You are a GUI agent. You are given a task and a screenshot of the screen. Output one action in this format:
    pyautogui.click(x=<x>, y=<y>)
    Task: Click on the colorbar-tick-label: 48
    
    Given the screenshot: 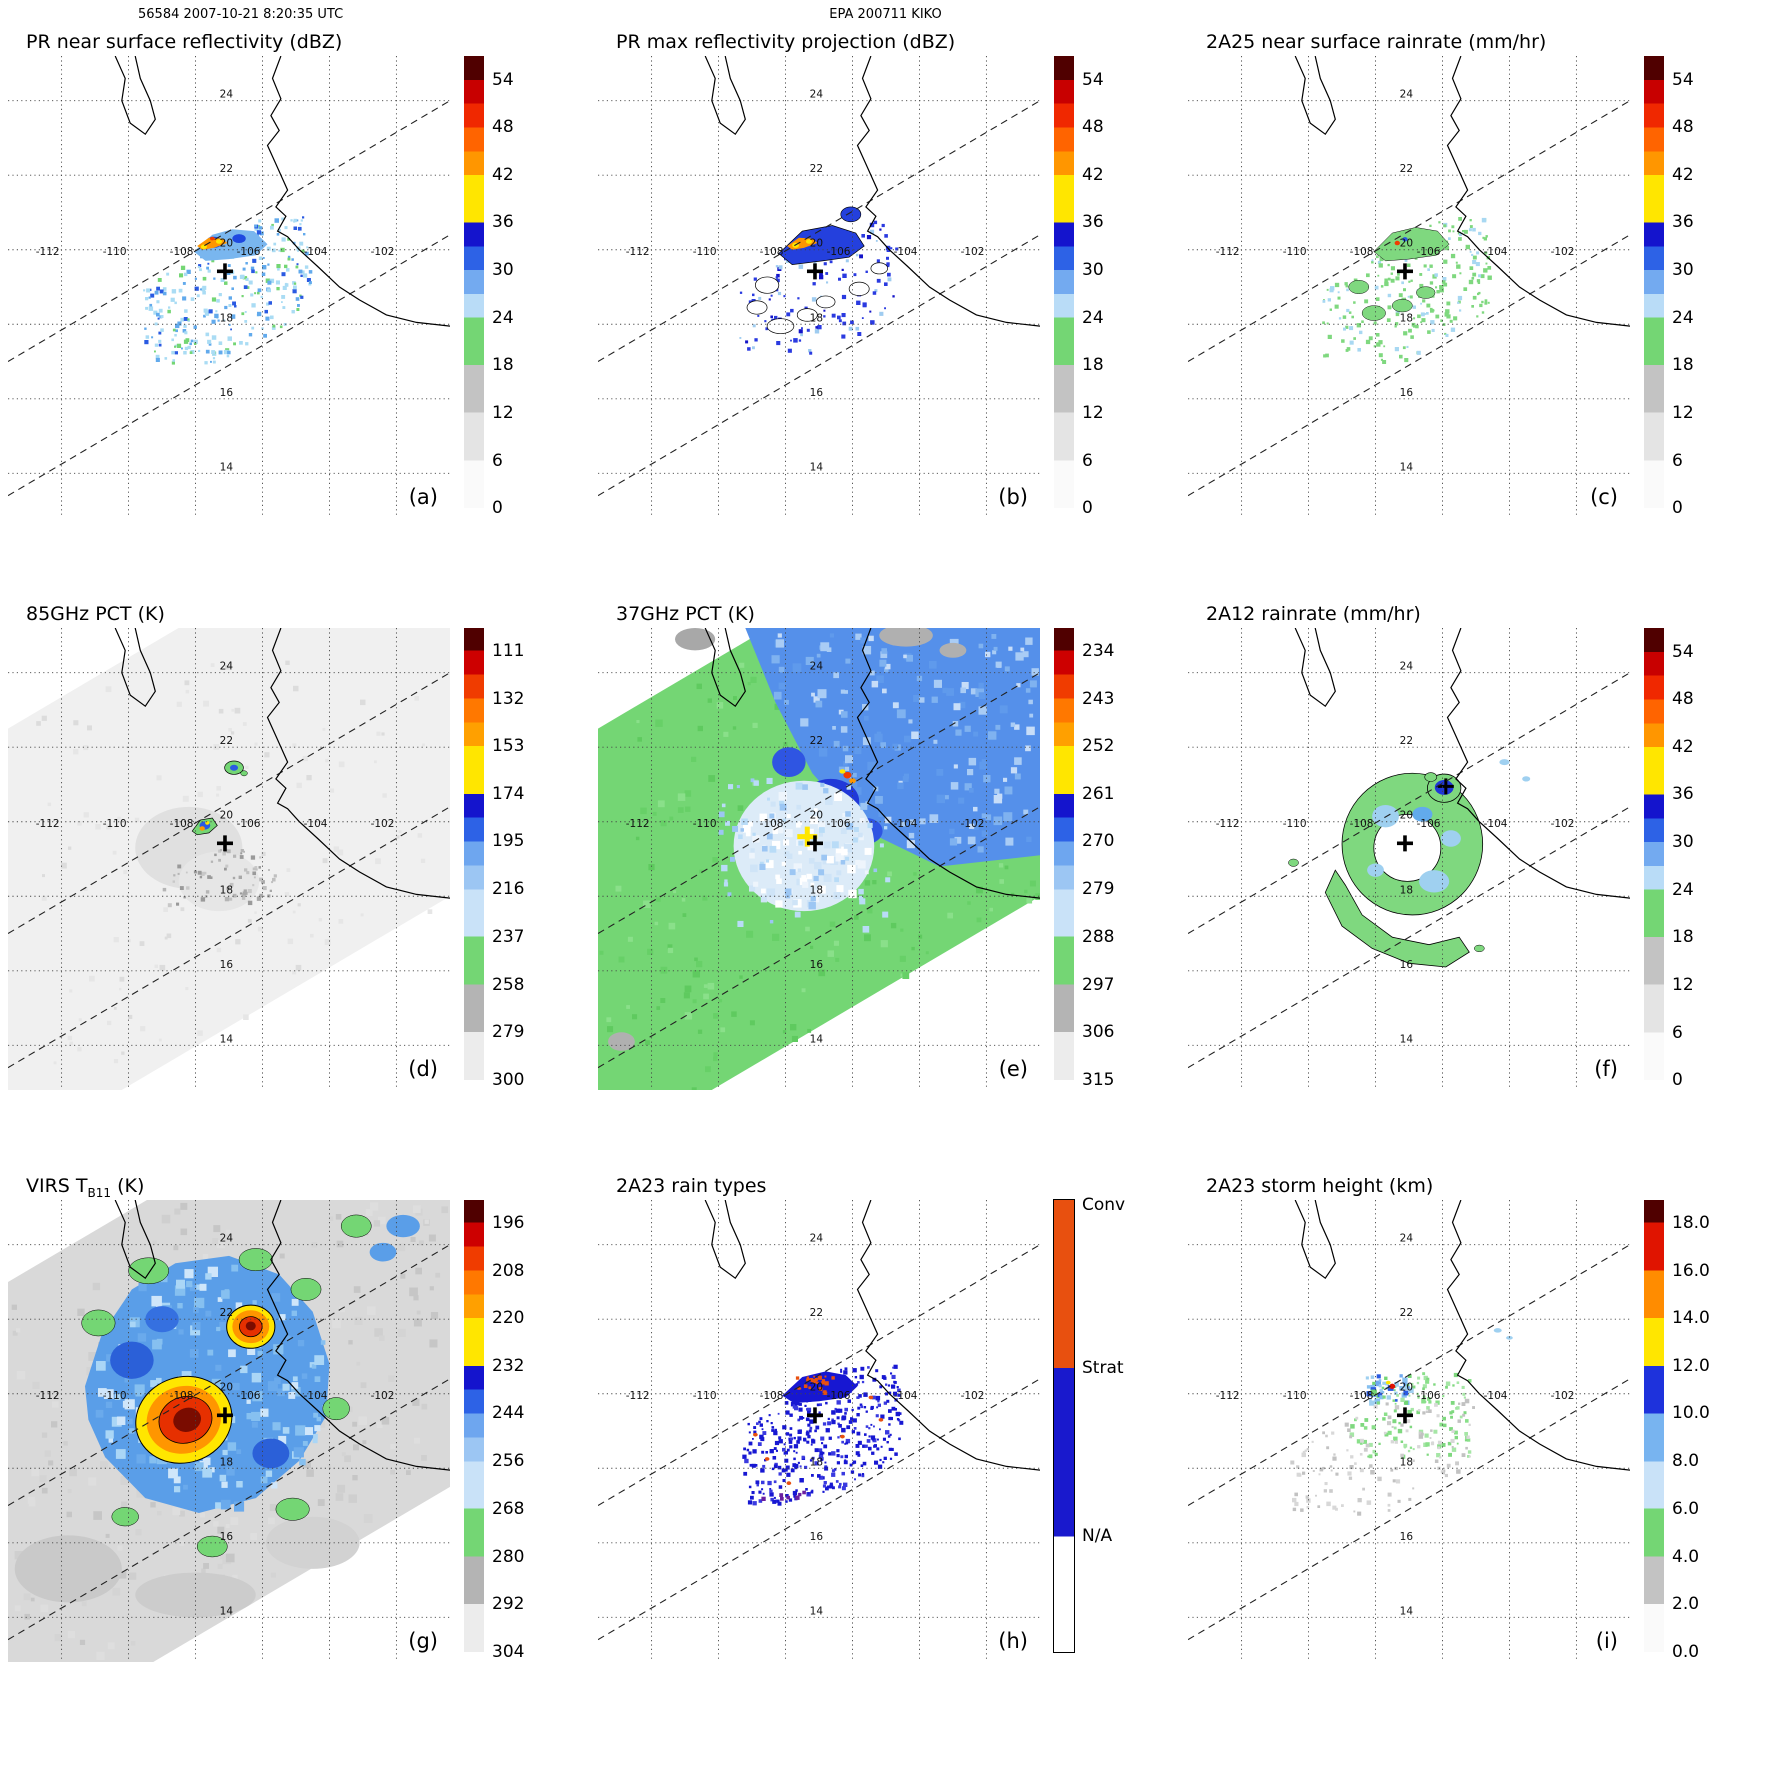 What is the action you would take?
    pyautogui.click(x=1093, y=127)
    